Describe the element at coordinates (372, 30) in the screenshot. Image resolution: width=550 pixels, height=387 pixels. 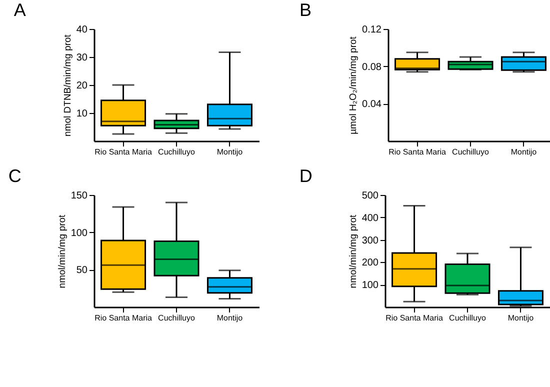
I see `y-tick-label: 0.12` at that location.